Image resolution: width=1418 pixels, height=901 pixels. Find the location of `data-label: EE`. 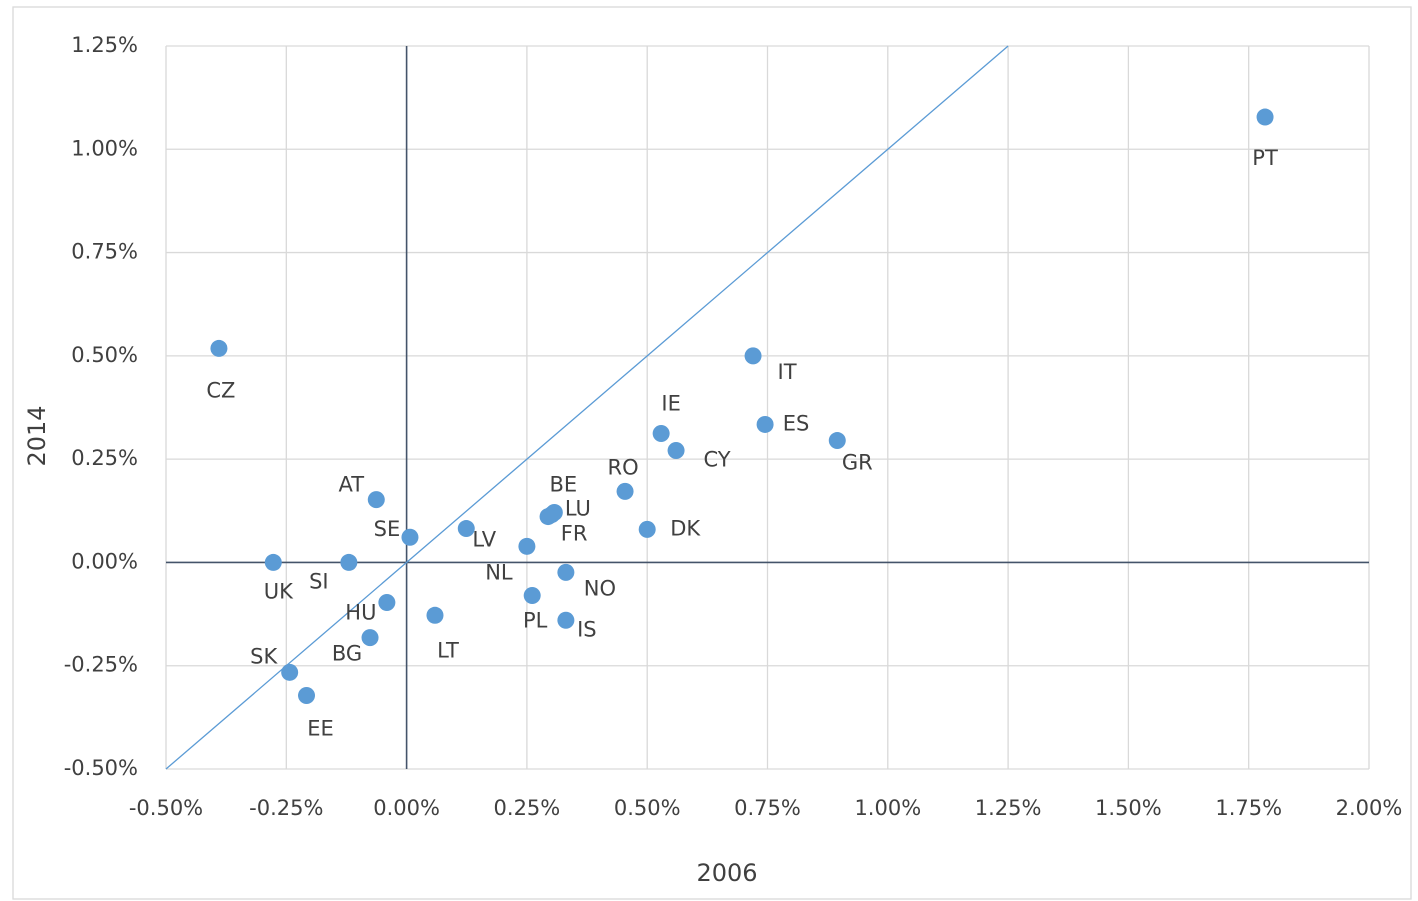

data-label: EE is located at coordinates (320, 728).